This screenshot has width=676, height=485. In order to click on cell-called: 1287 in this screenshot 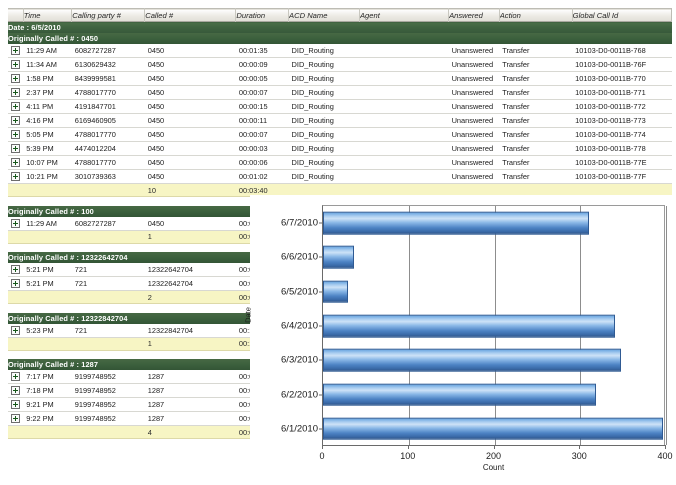, I will do `click(190, 418)`.